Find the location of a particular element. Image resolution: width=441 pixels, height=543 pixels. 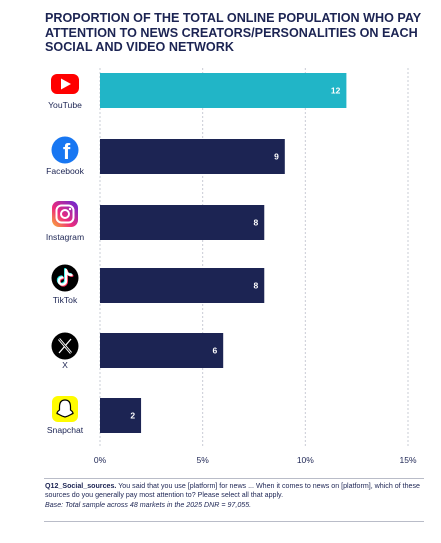

snapchat-icon is located at coordinates (65, 409).